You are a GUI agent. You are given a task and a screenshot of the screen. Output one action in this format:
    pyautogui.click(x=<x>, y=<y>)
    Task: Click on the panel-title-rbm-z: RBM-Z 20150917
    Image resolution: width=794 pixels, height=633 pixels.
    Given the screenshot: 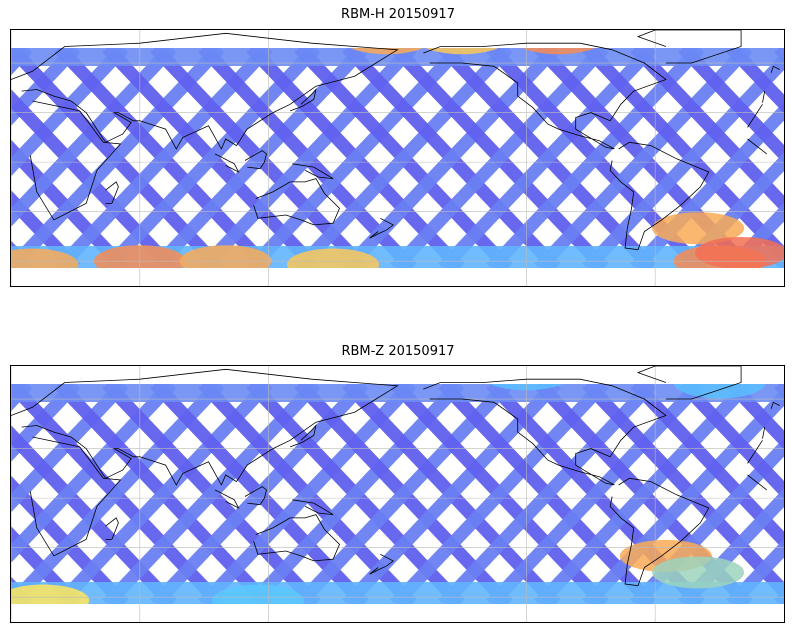 What is the action you would take?
    pyautogui.click(x=398, y=351)
    